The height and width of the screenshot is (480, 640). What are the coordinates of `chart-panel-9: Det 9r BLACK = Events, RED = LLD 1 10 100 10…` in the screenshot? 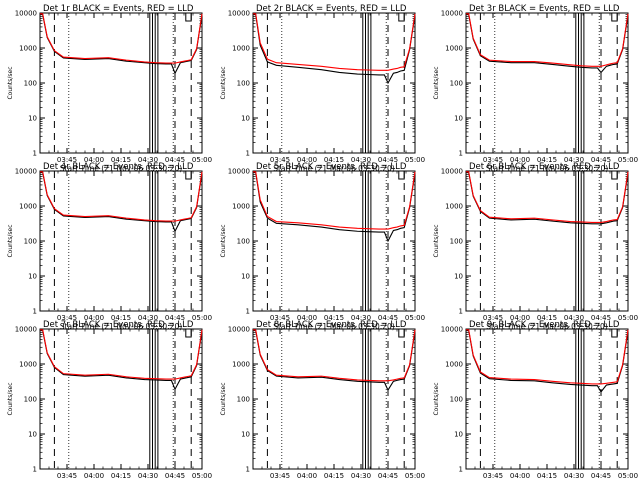 It's located at (535, 400).